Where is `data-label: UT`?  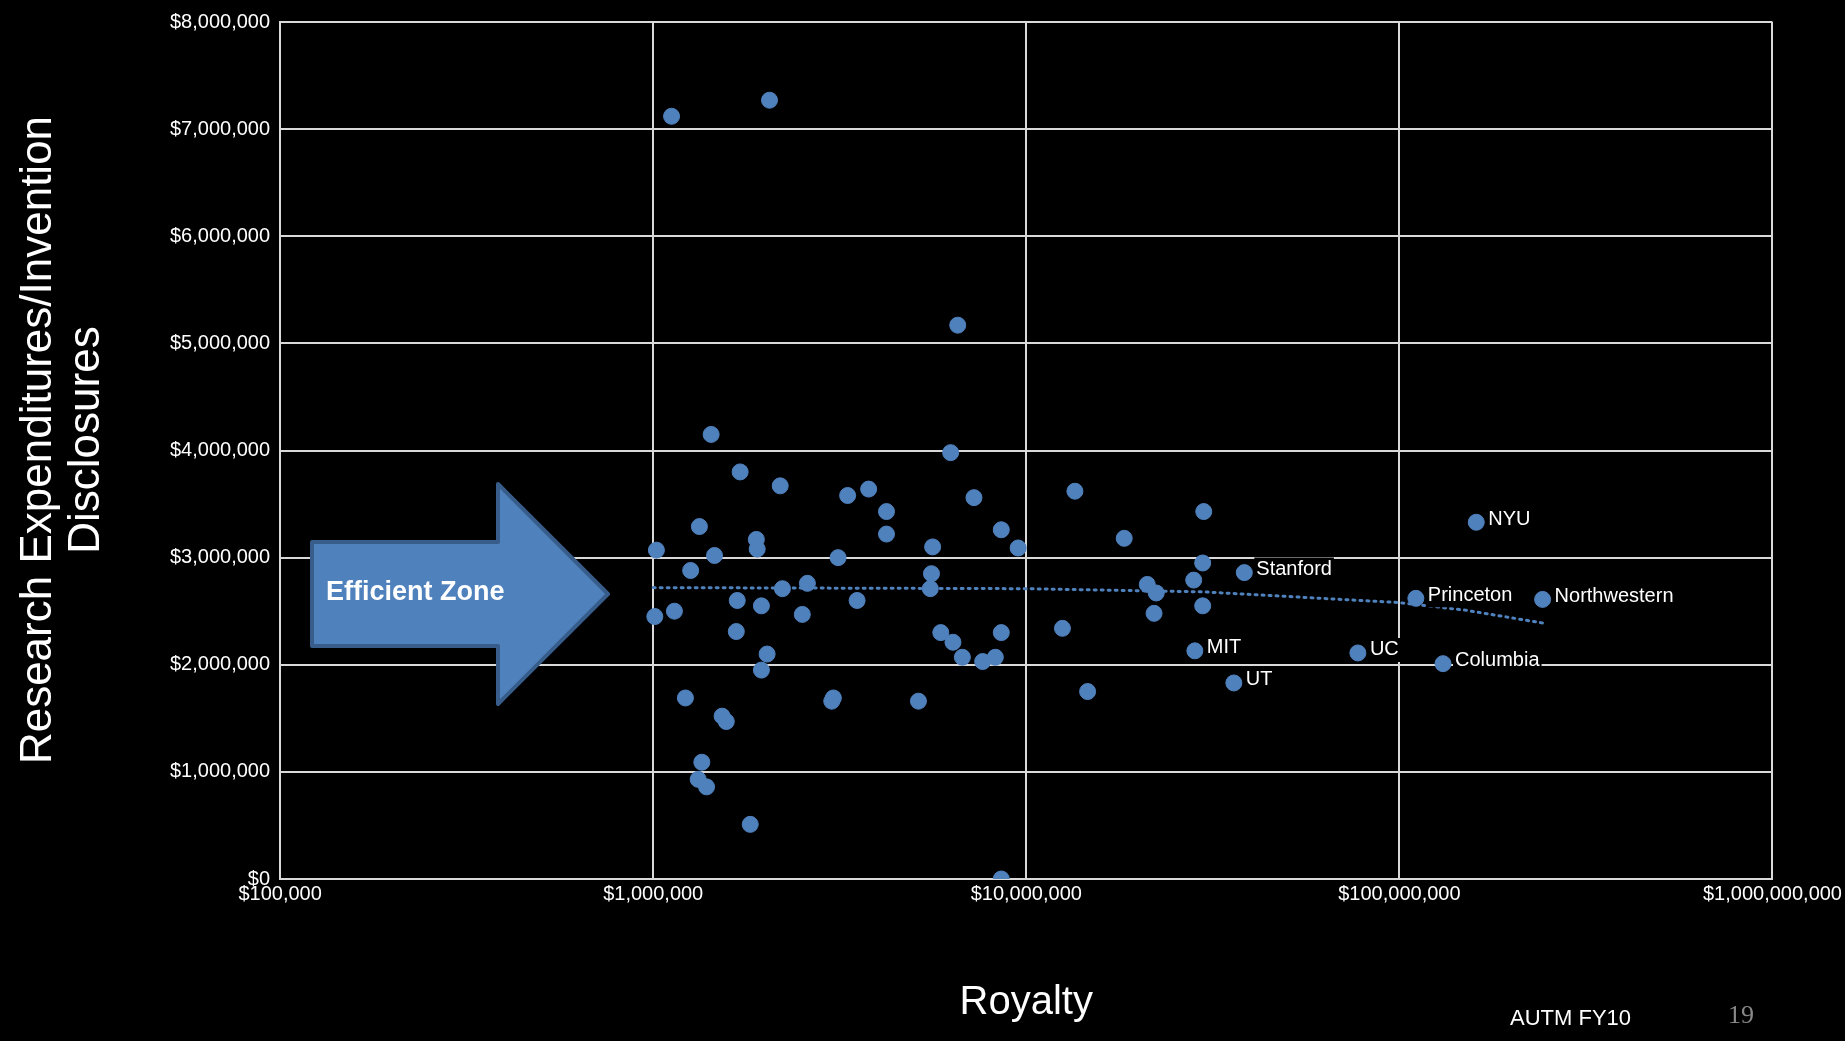
data-label: UT is located at coordinates (1259, 678).